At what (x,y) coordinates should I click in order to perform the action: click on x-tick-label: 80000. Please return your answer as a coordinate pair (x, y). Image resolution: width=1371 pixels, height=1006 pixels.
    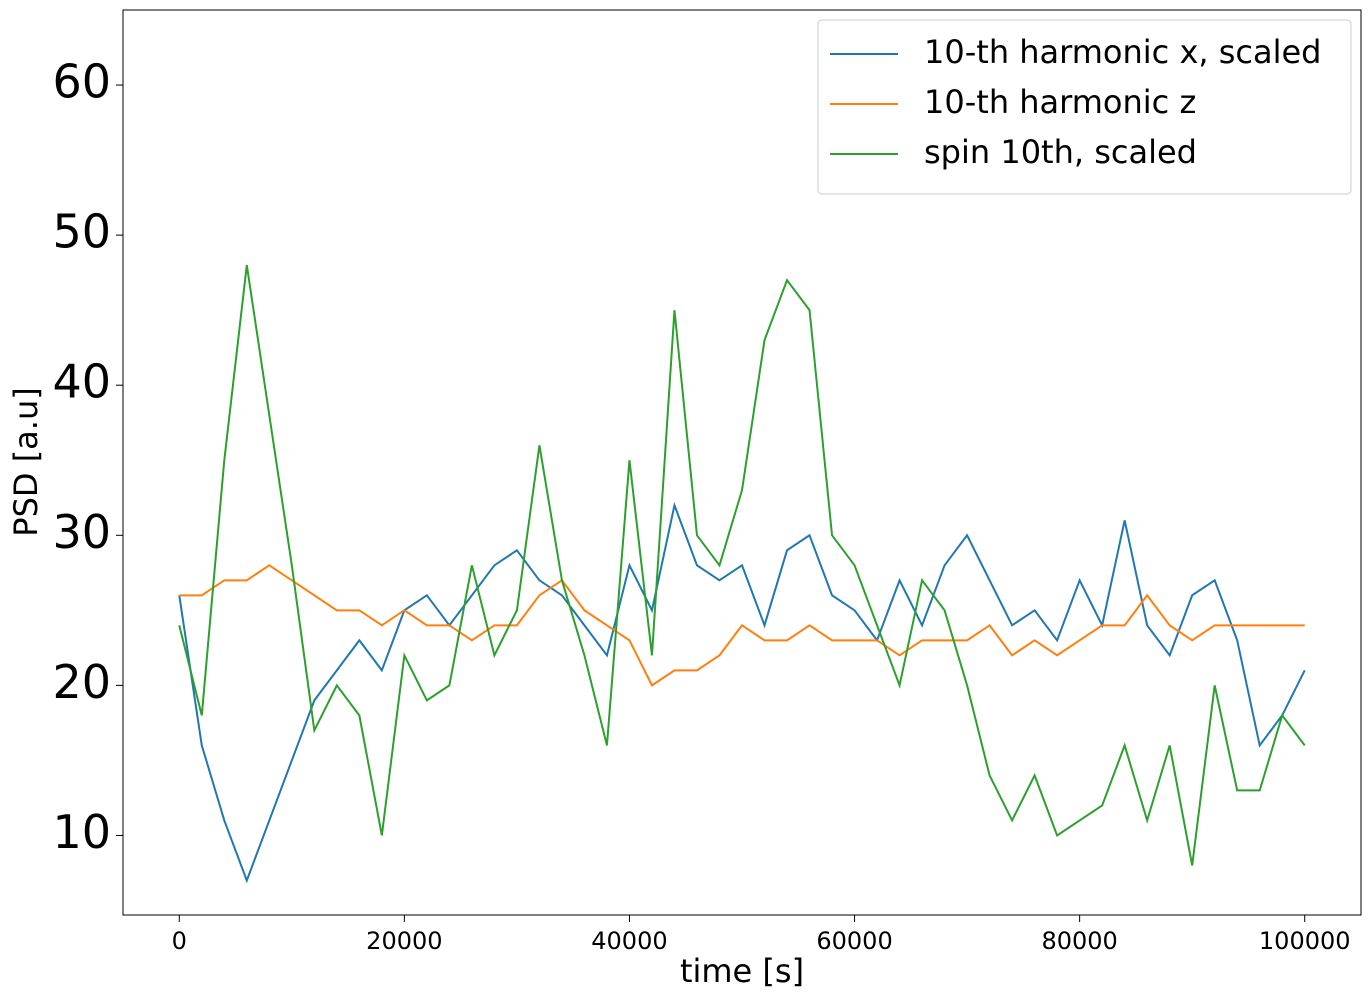
    Looking at the image, I should click on (1079, 941).